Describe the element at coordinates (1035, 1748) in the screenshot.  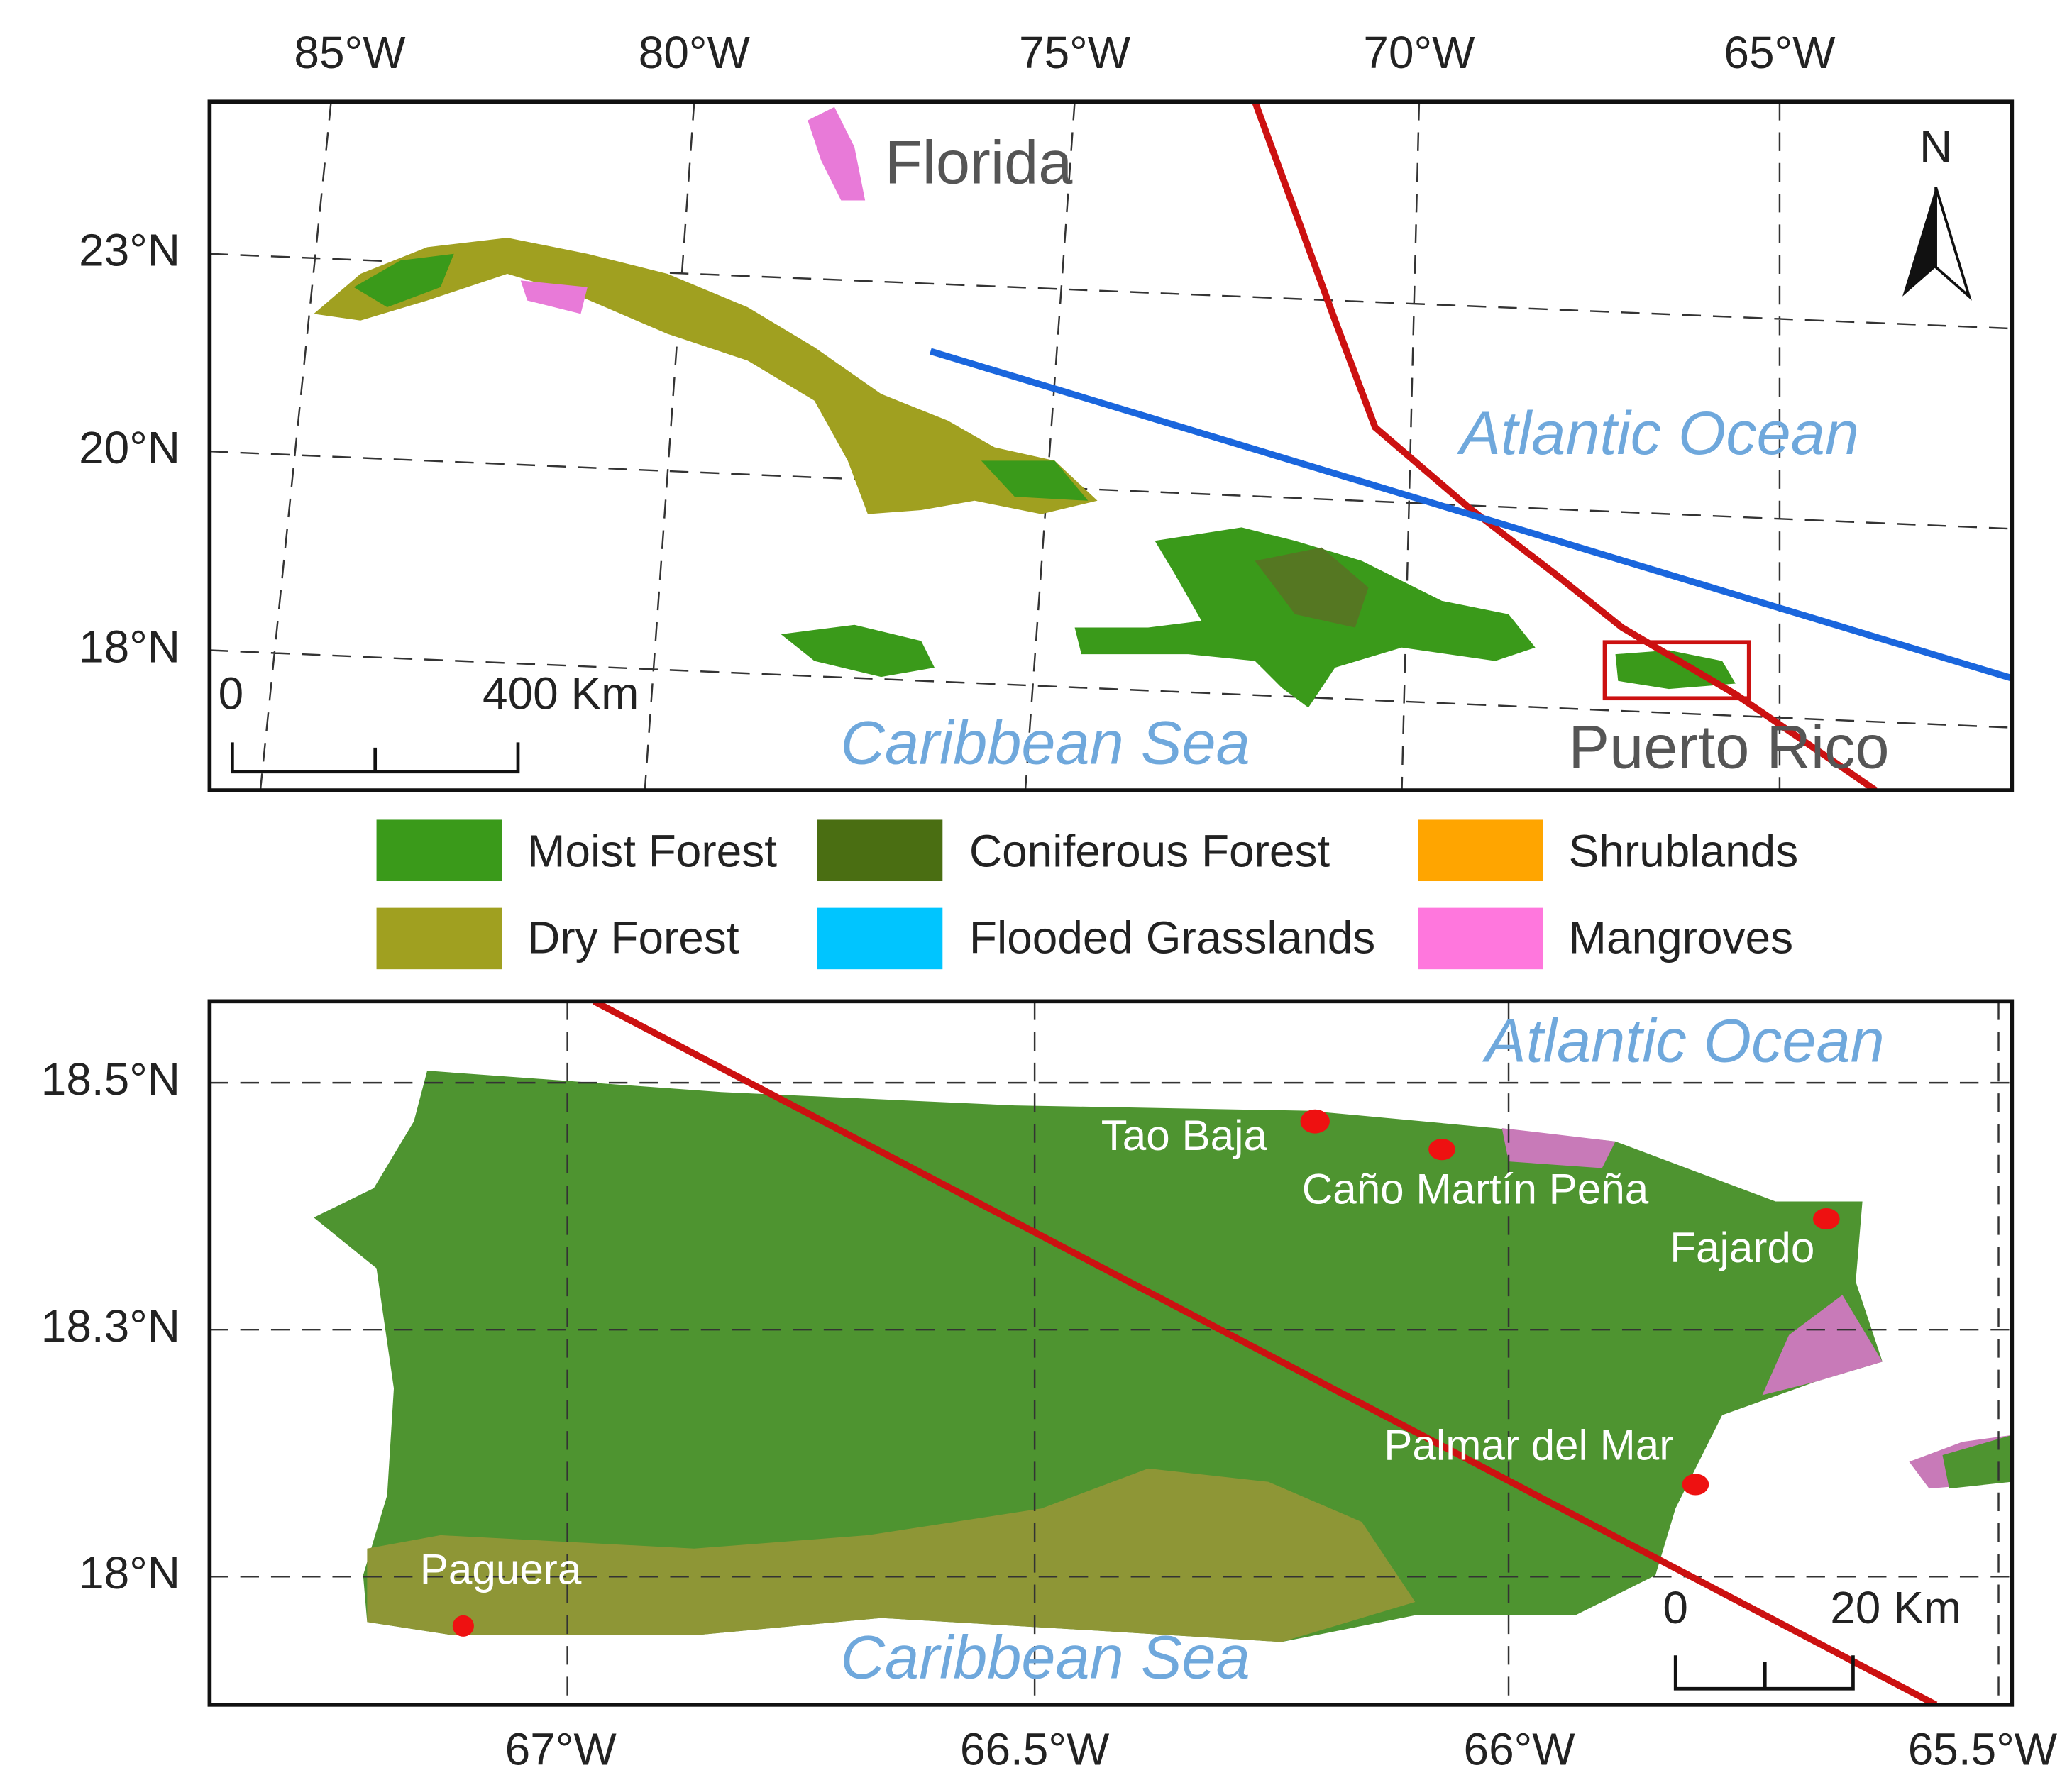
I see `lon-label: 66.5°W` at that location.